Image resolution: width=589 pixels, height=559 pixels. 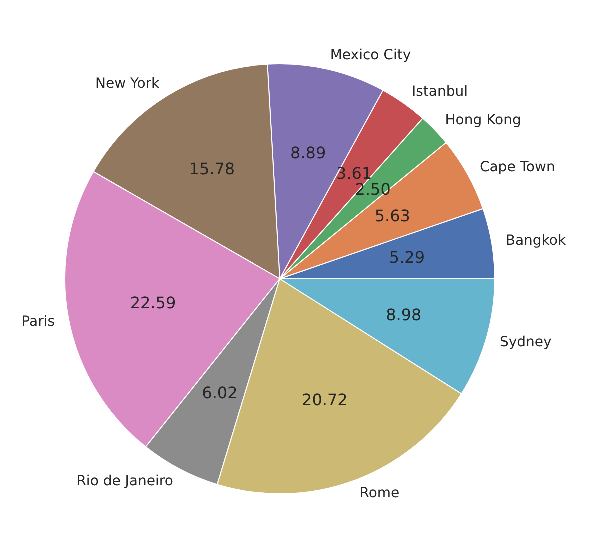 I want to click on slice-label: Mexico City, so click(x=371, y=56).